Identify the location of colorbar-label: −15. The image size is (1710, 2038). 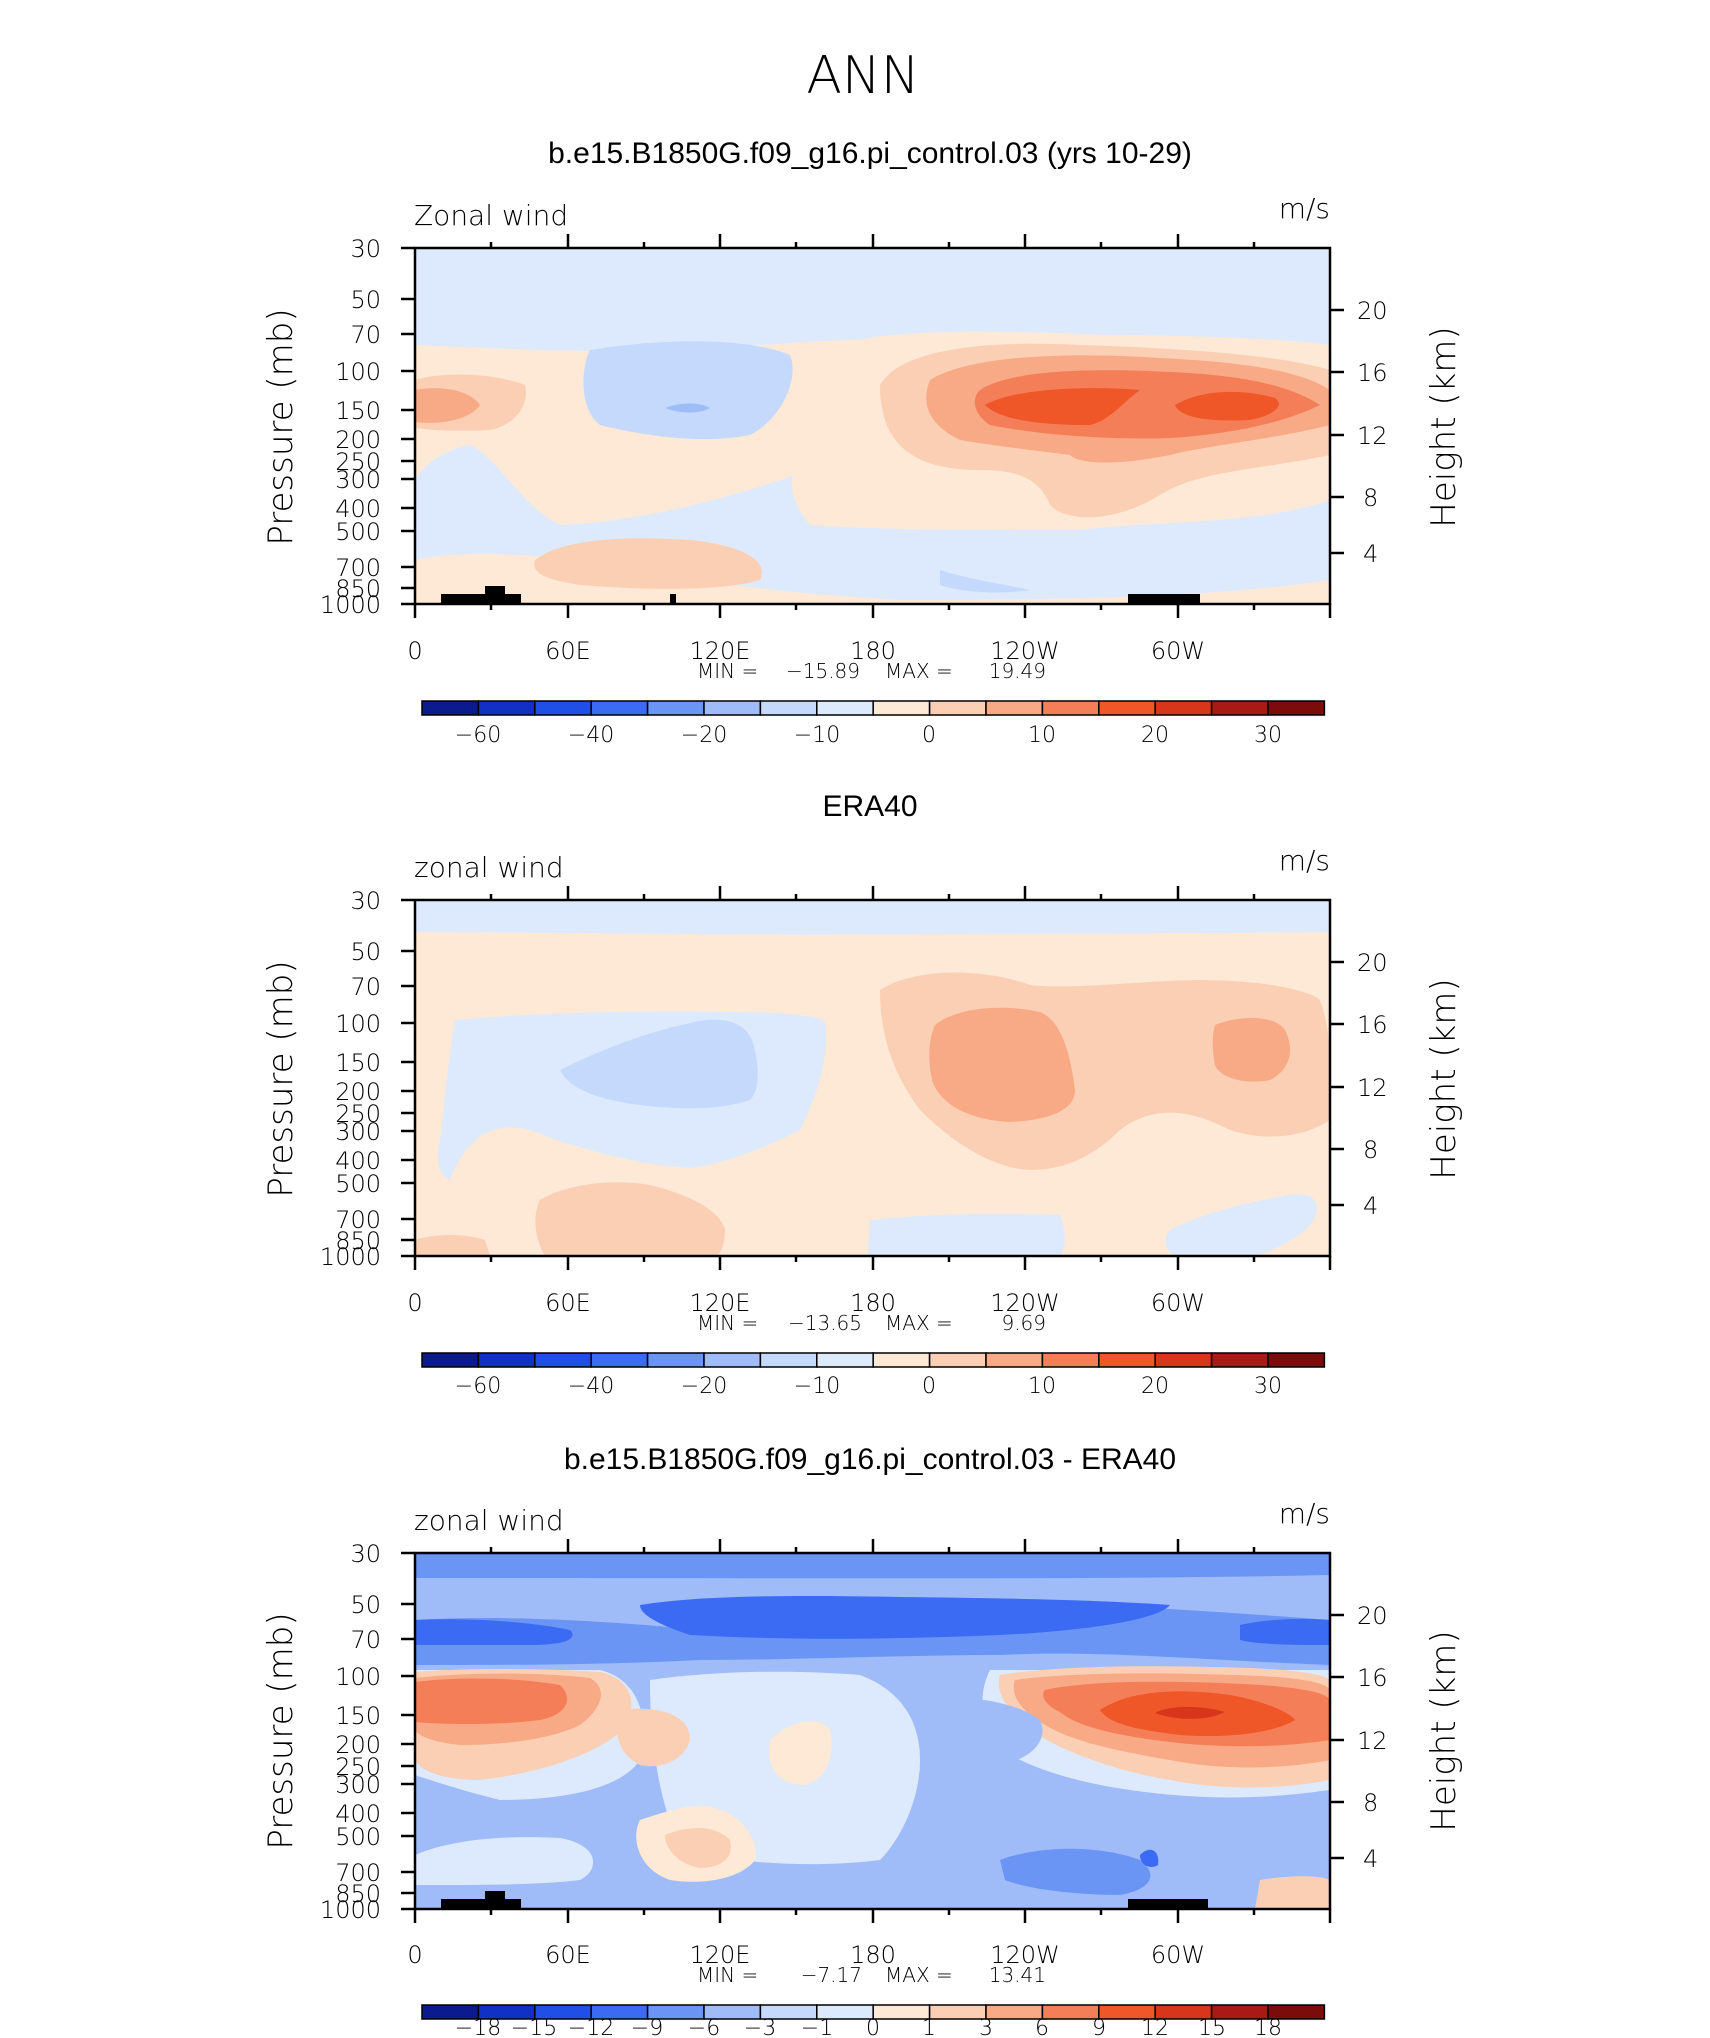
(534, 2027).